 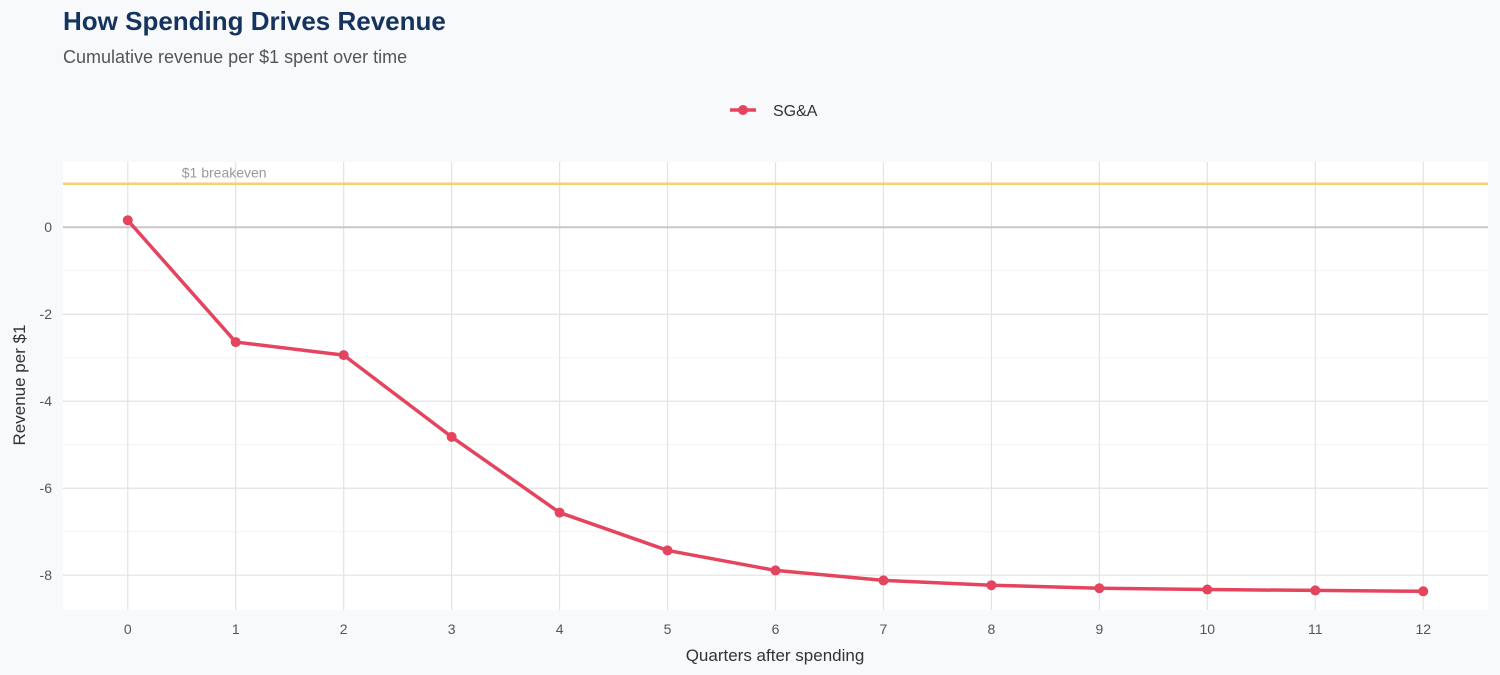 I want to click on x-tick-label: 11, so click(x=1315, y=629).